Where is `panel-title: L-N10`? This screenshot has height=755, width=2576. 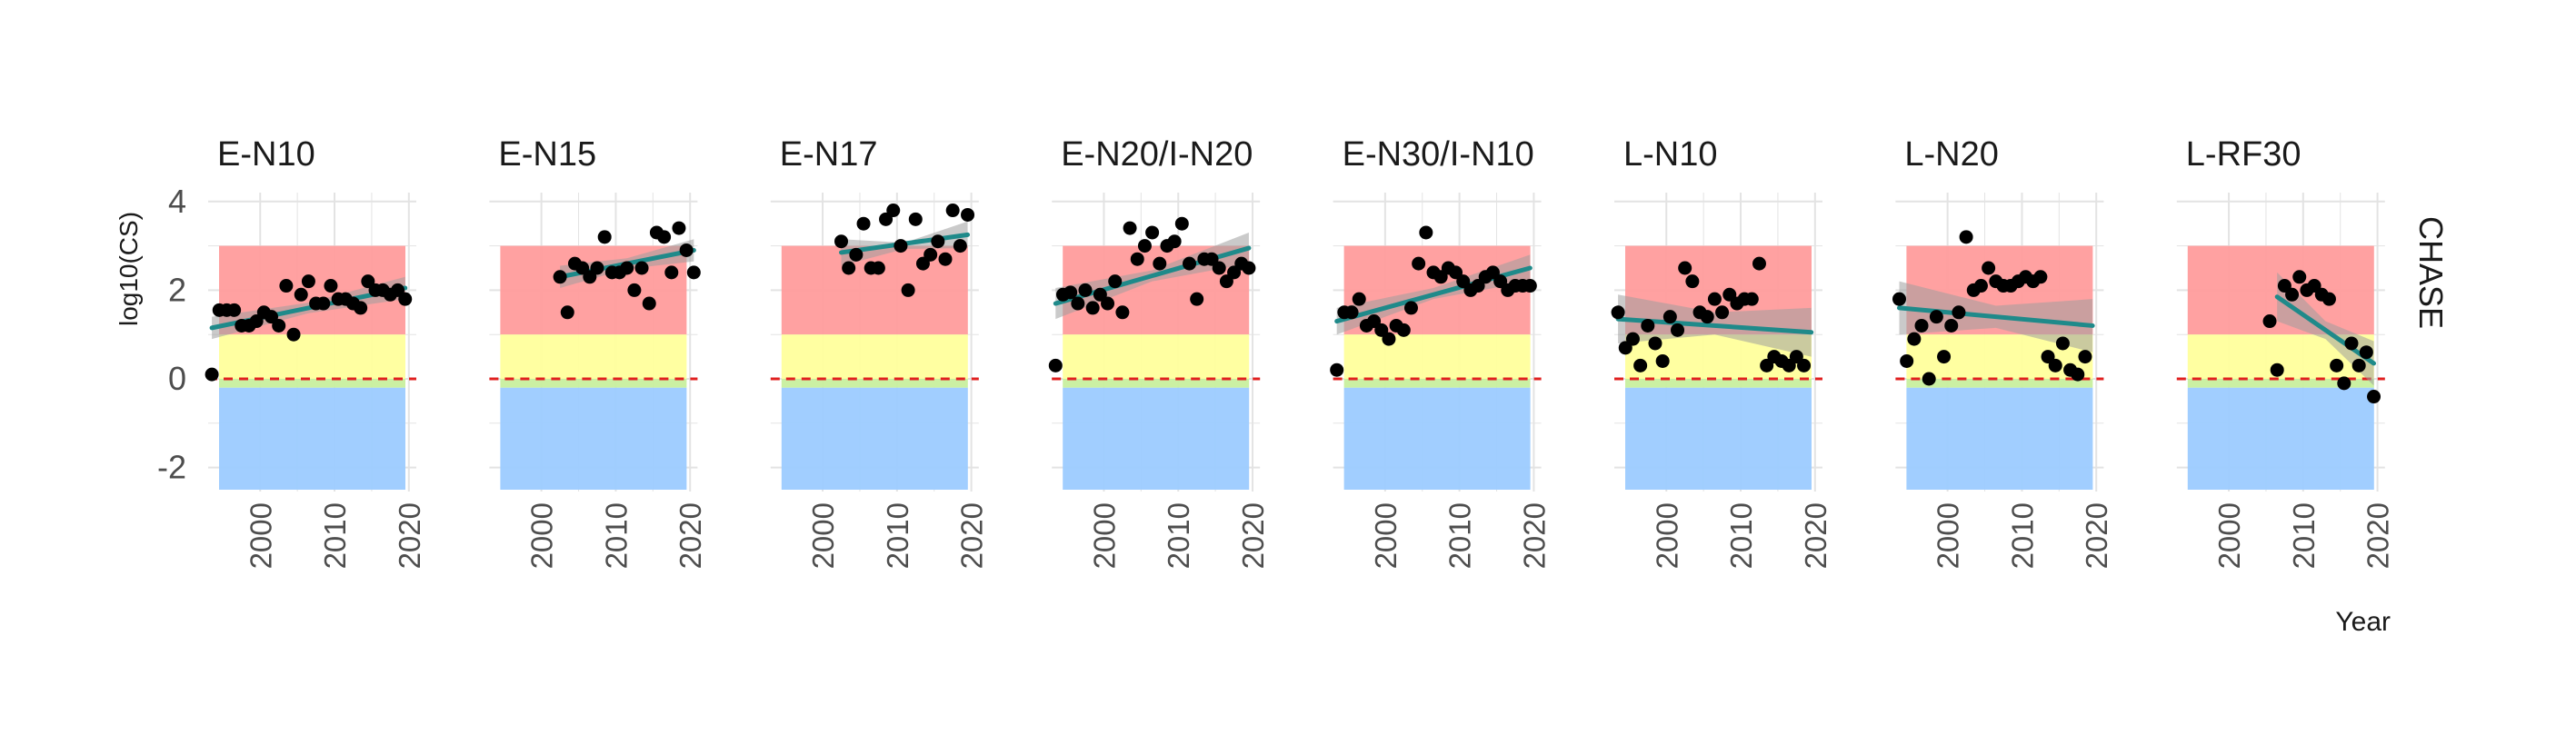 panel-title: L-N10 is located at coordinates (1670, 154).